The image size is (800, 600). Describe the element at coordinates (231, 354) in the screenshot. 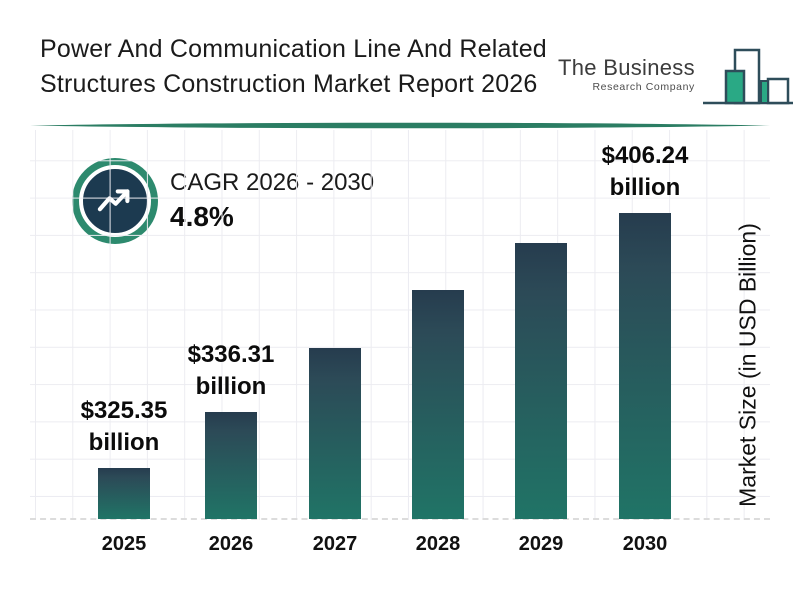

I see `bar-value-amount: $336.31` at that location.